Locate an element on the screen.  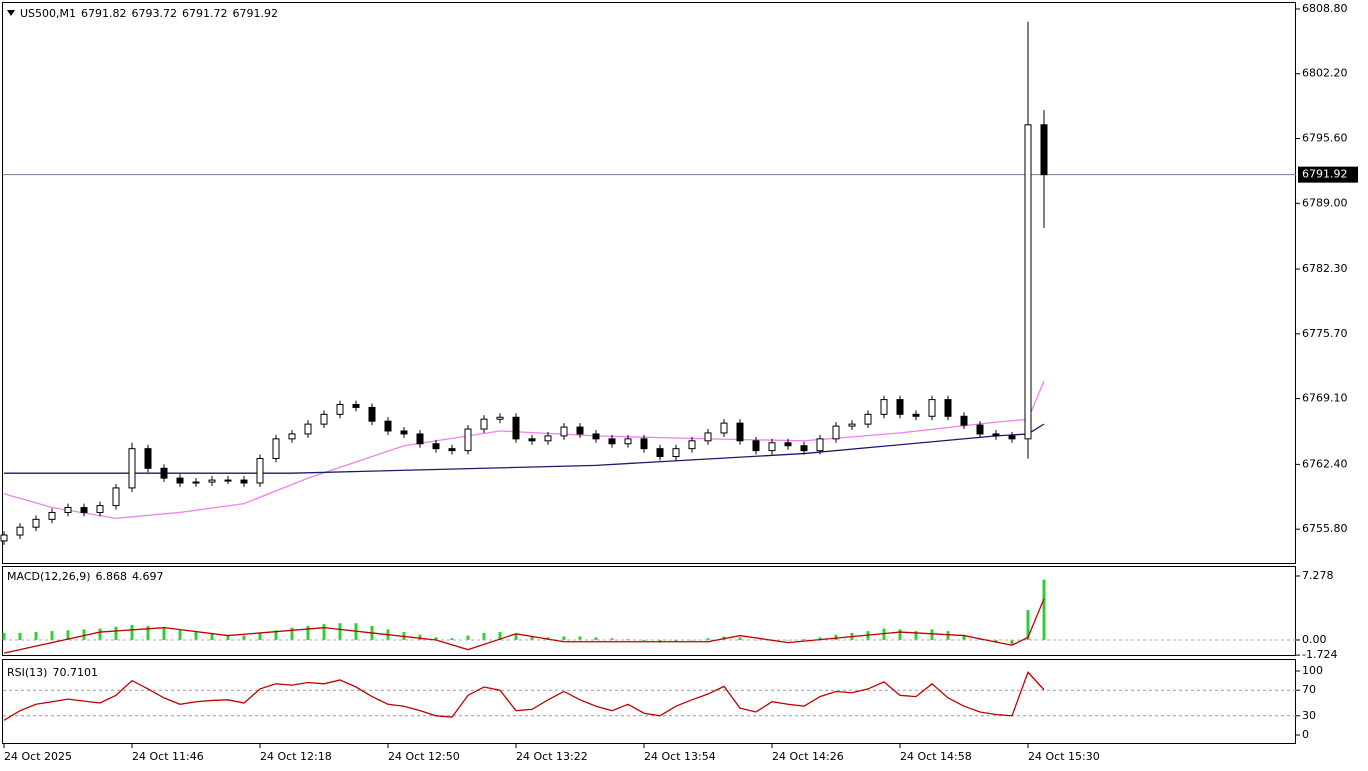
x-tick-label: 24 Oct 14:58 is located at coordinates (936, 756).